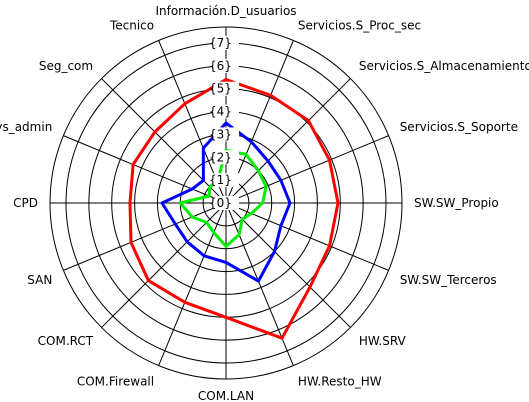  Describe the element at coordinates (359, 25) in the screenshot. I see `axis-label: Servicios.S_Proc_sec` at that location.